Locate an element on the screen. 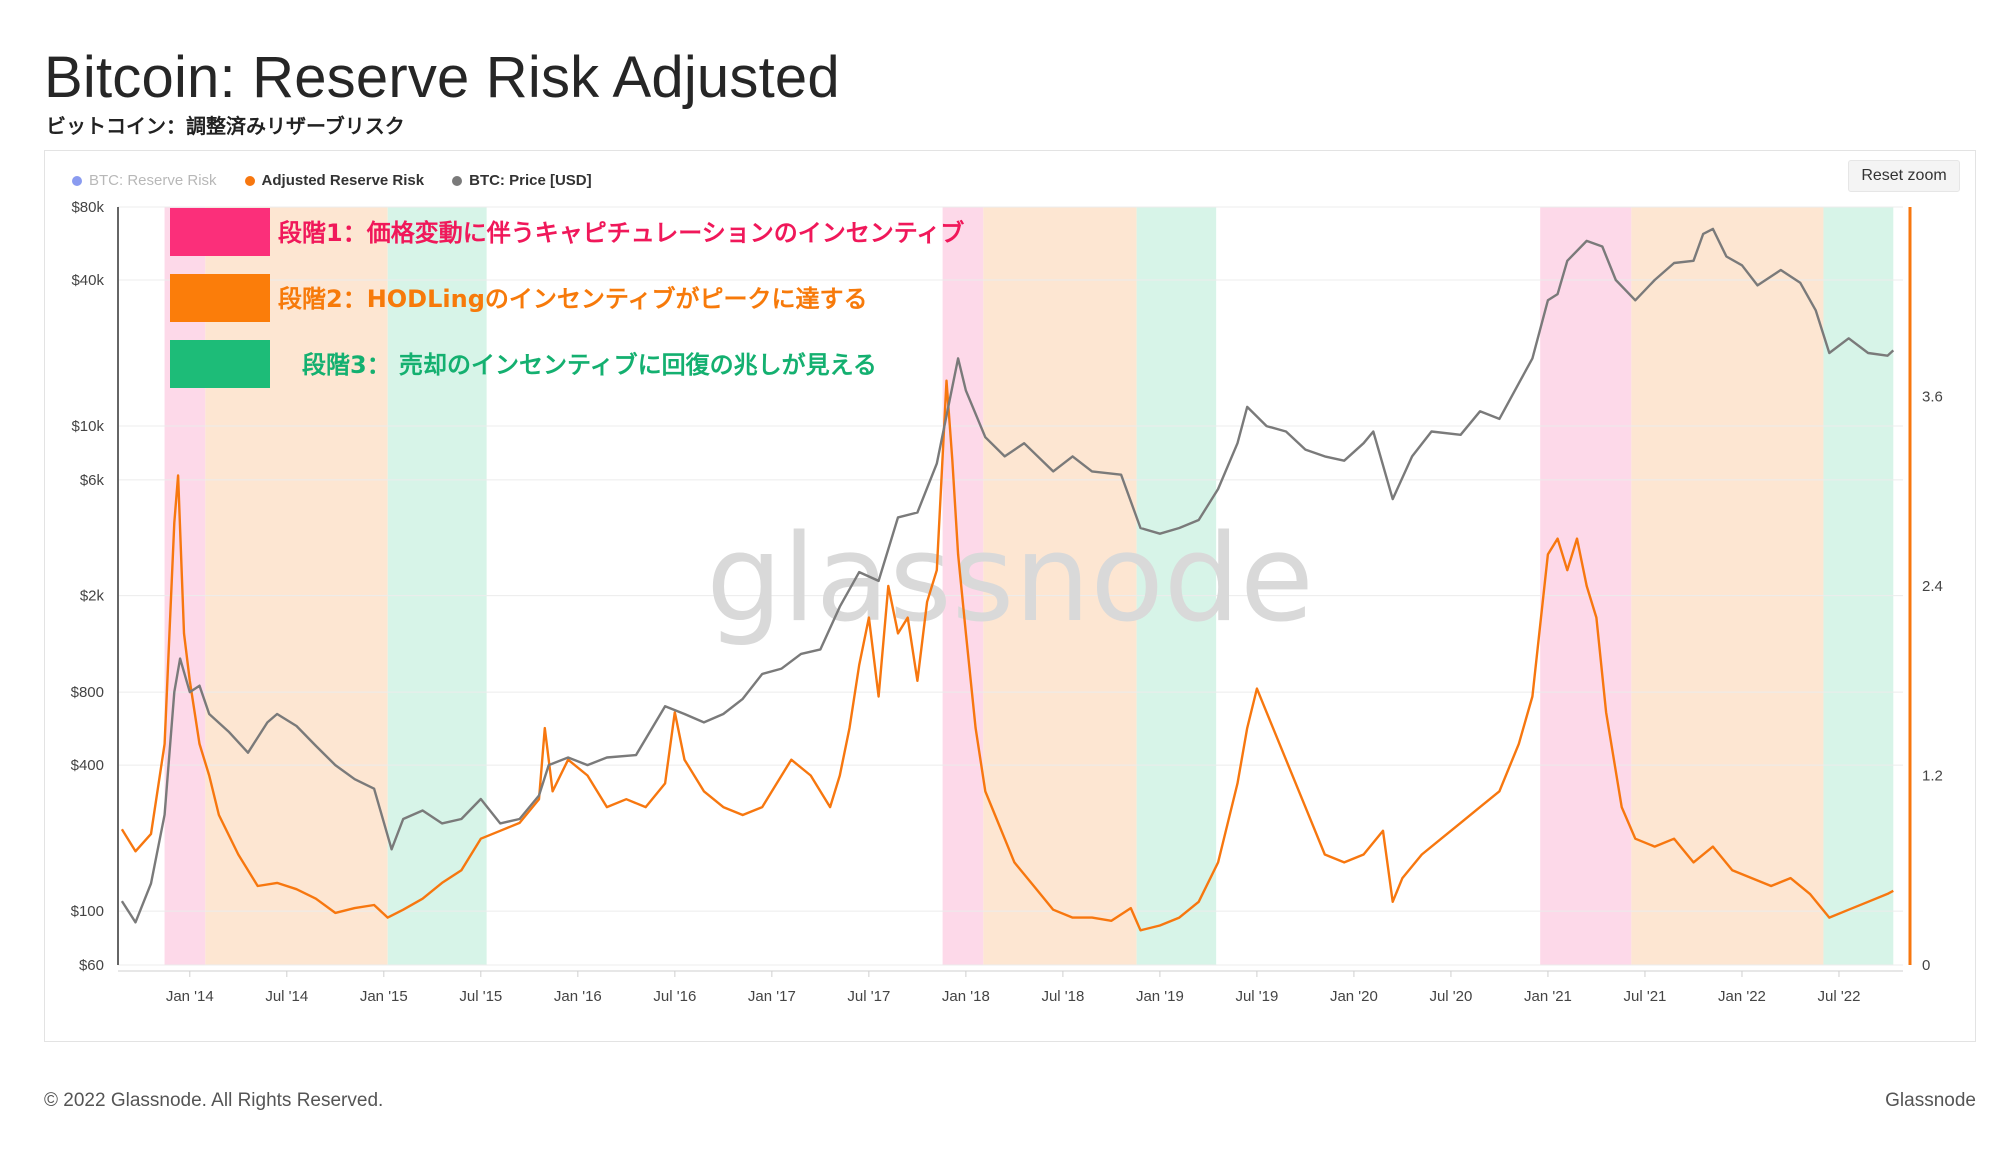 Image resolution: width=2000 pixels, height=1153 pixels. legend-dot-reserve-risk is located at coordinates (77, 180).